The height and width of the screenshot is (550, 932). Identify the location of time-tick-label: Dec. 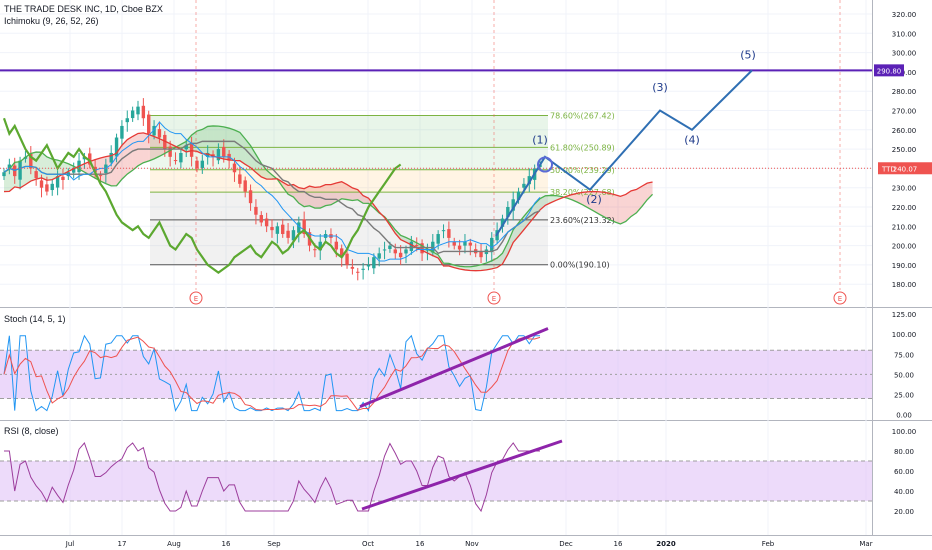
(566, 544).